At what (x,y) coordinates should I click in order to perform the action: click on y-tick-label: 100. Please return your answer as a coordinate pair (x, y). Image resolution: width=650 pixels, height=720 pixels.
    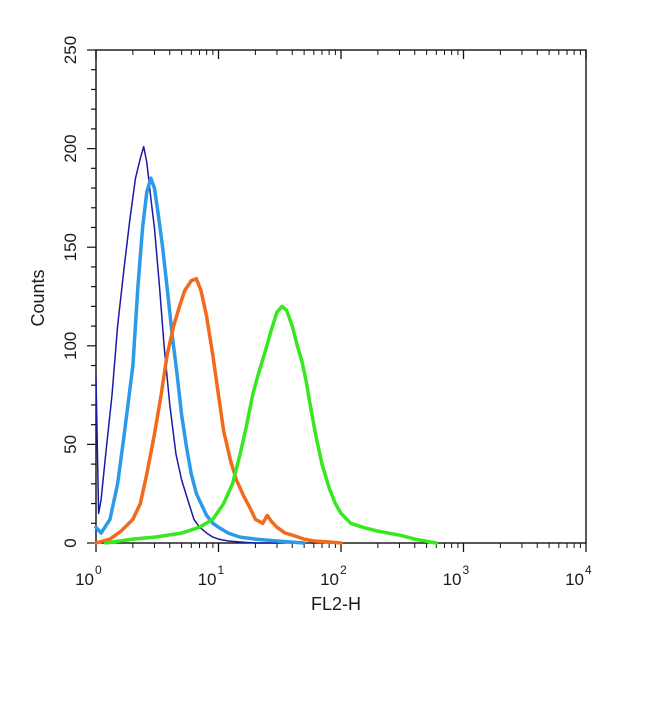
    Looking at the image, I should click on (70, 346).